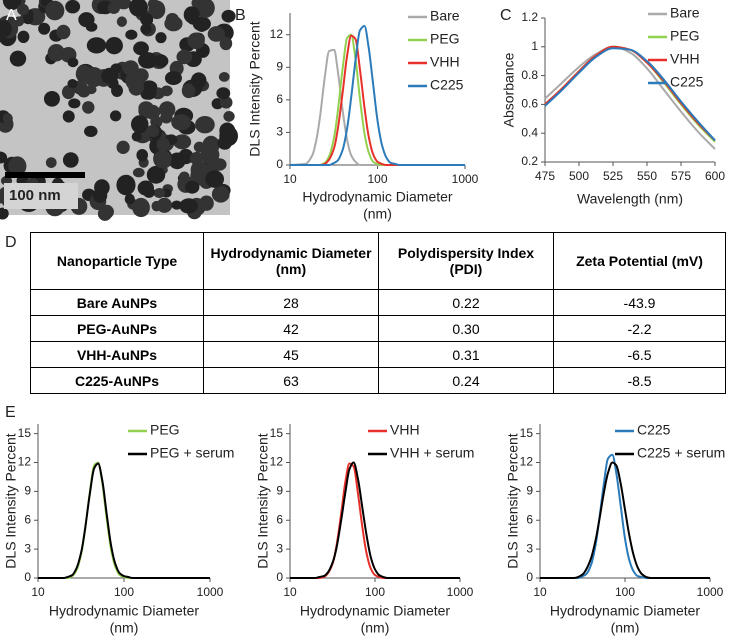 This screenshot has height=642, width=739. Describe the element at coordinates (117, 354) in the screenshot. I see `cell: VHH-AuNPs` at that location.